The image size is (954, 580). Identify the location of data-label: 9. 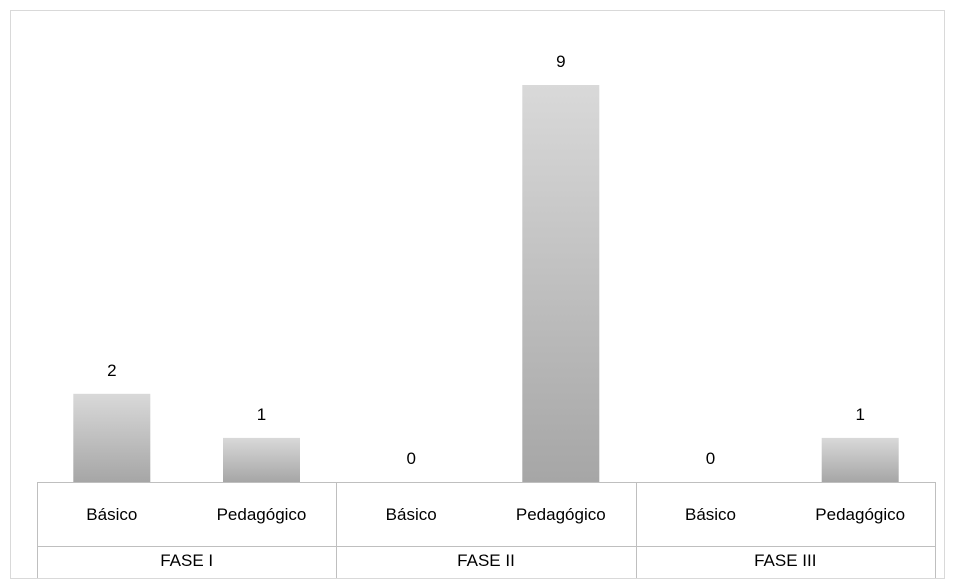
(560, 61).